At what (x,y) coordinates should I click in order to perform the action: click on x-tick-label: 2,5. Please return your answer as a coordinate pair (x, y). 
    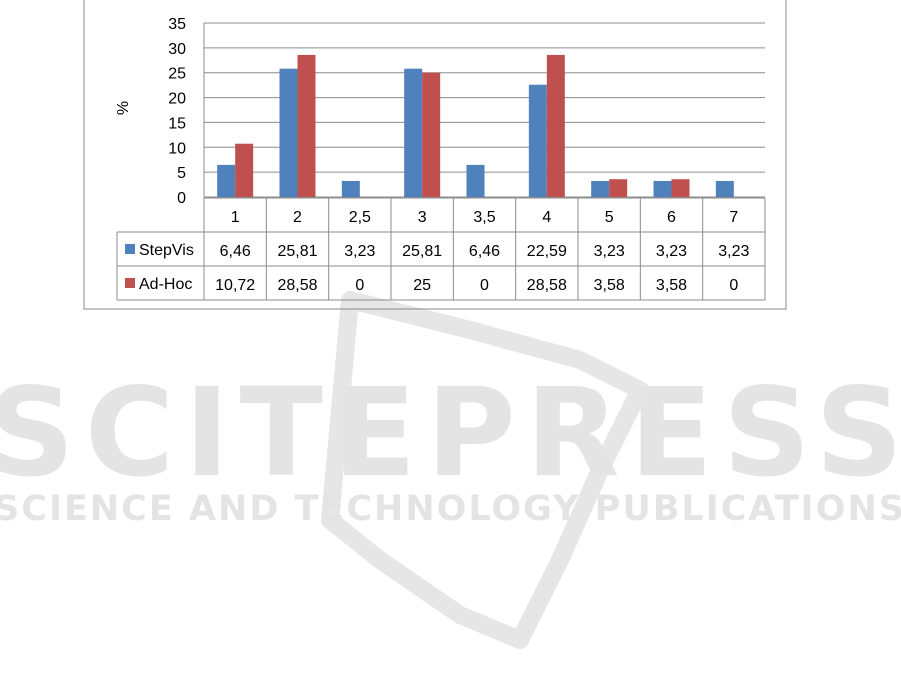
    Looking at the image, I should click on (360, 217).